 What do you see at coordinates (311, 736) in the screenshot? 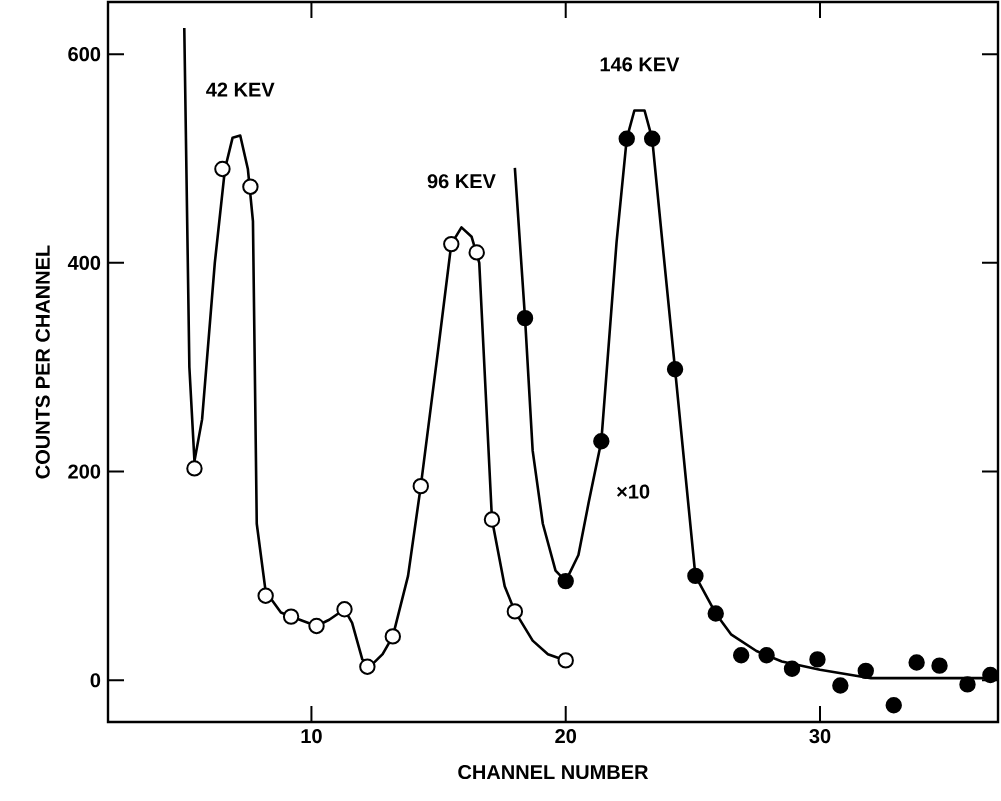
I see `x-tick-label: 10` at bounding box center [311, 736].